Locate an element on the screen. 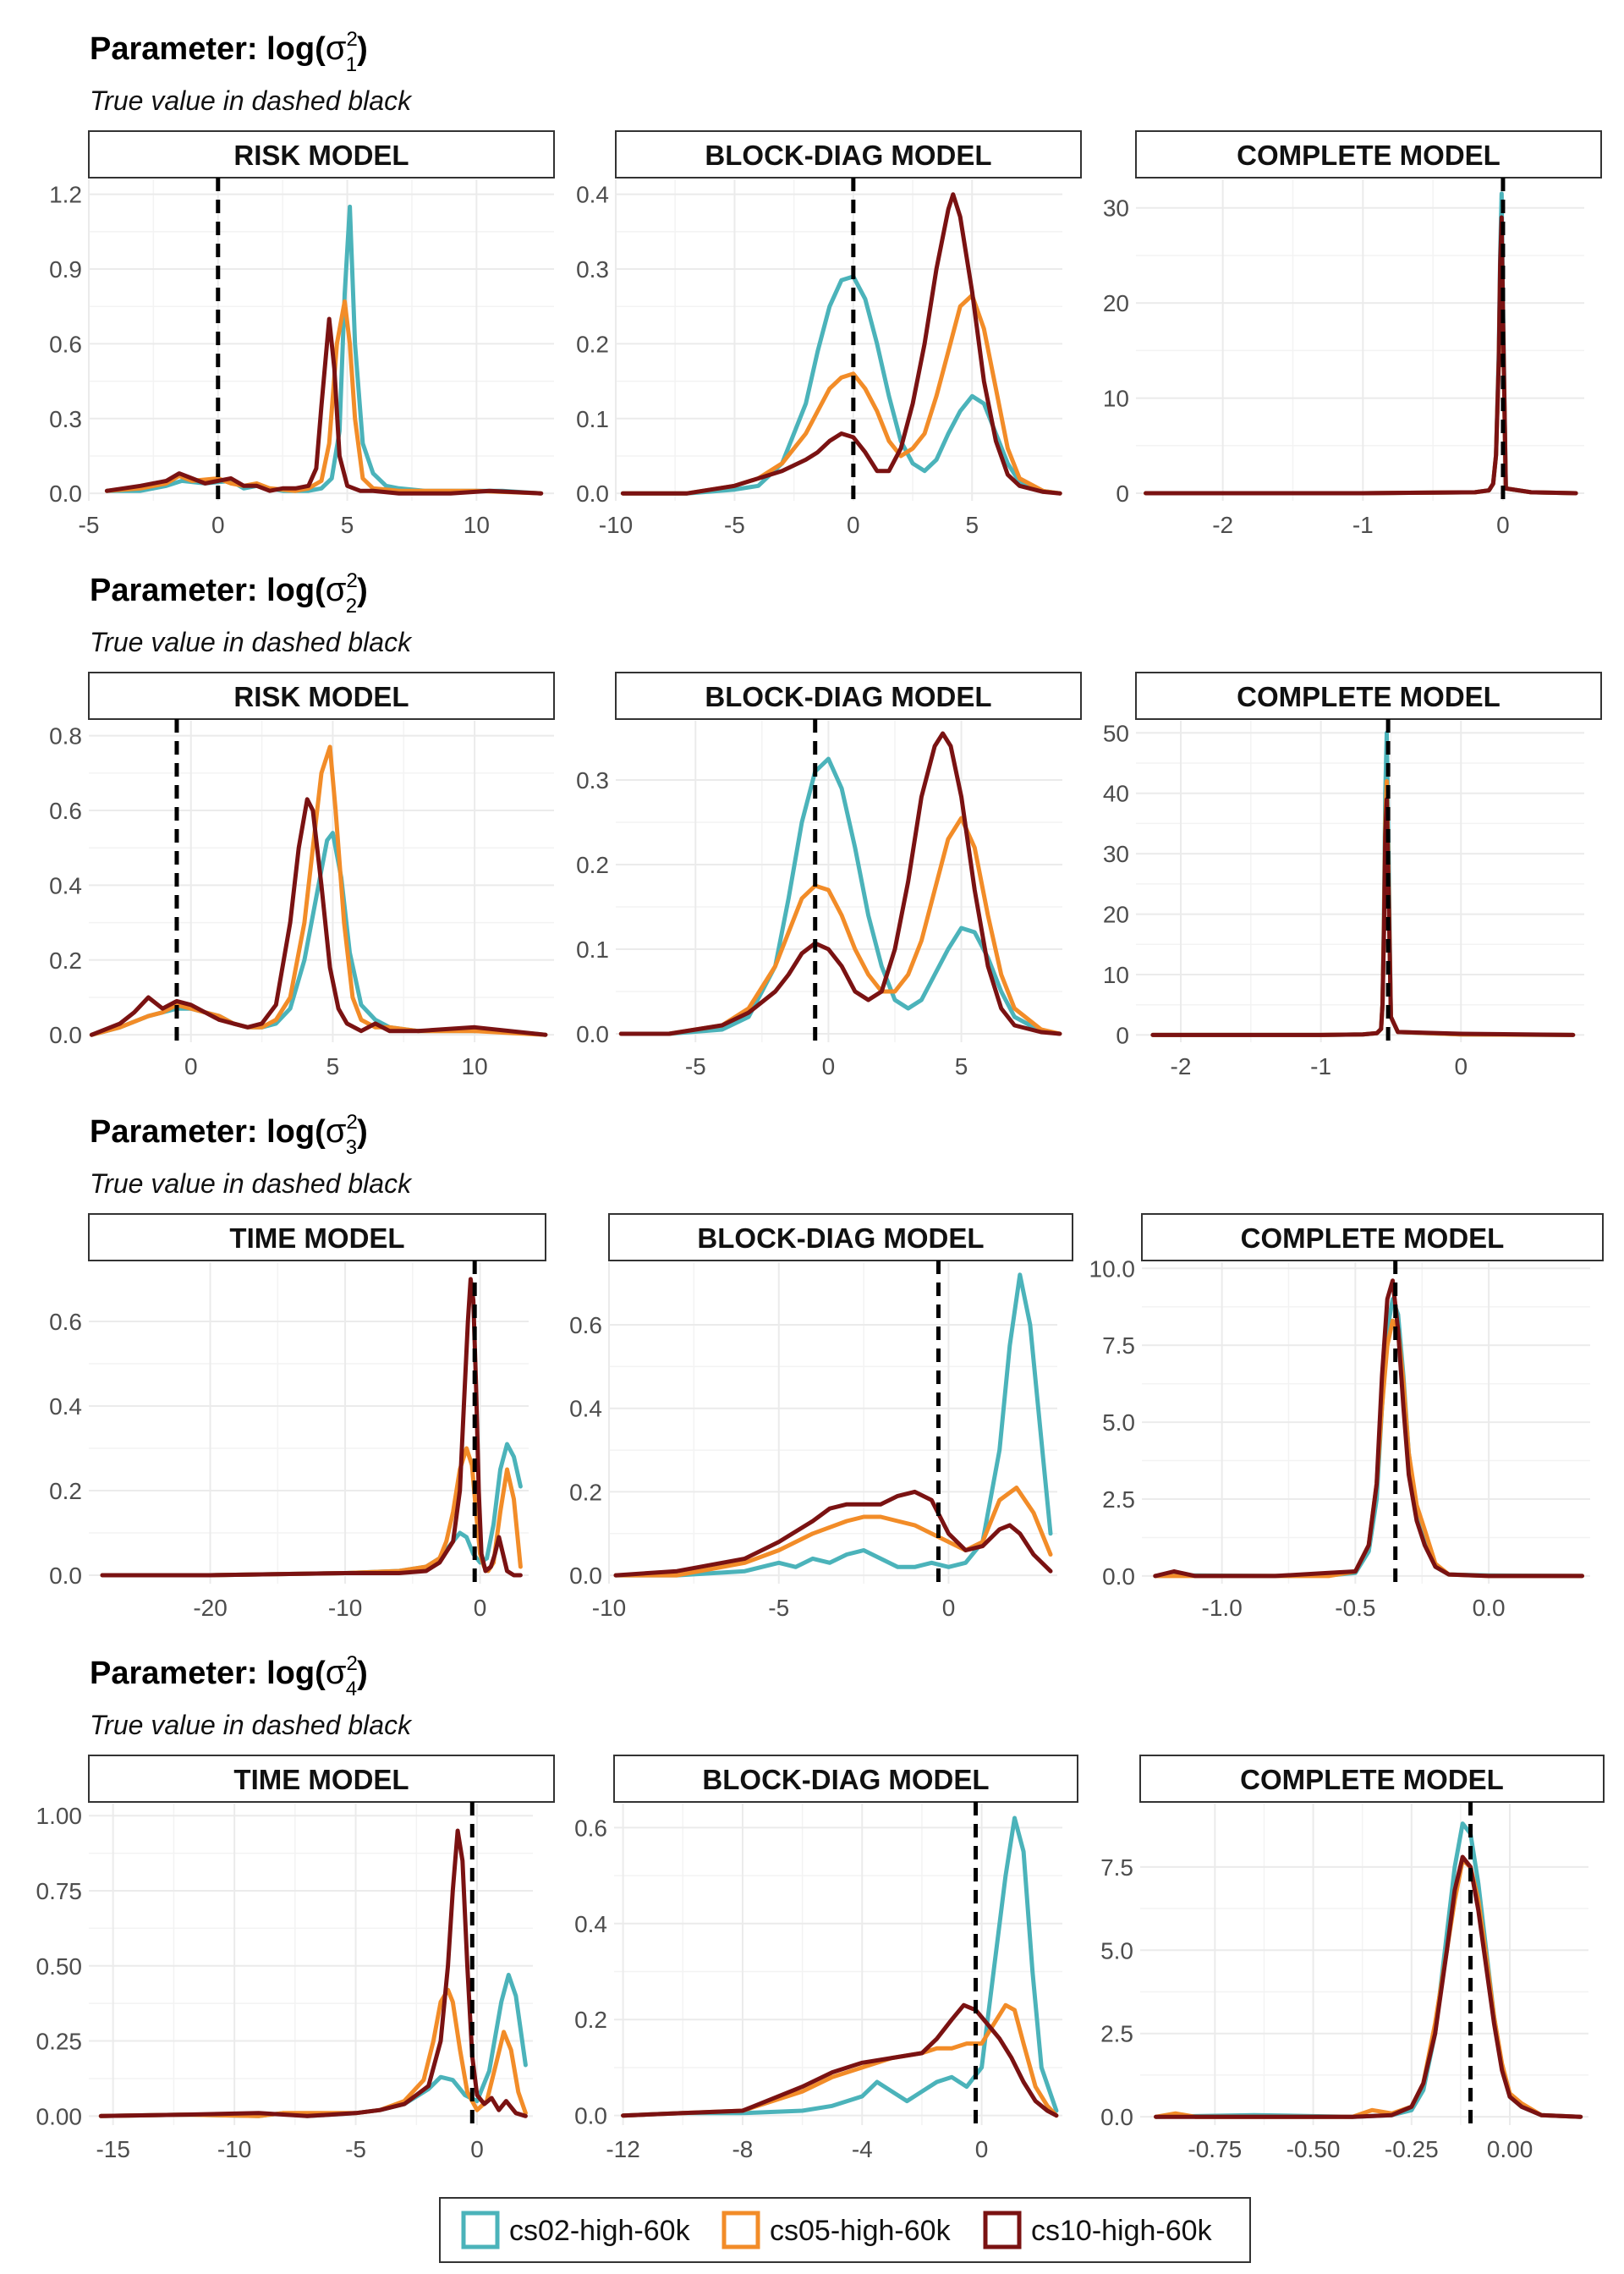 The image size is (1624, 2274). y-tick-label: 10 is located at coordinates (1116, 399).